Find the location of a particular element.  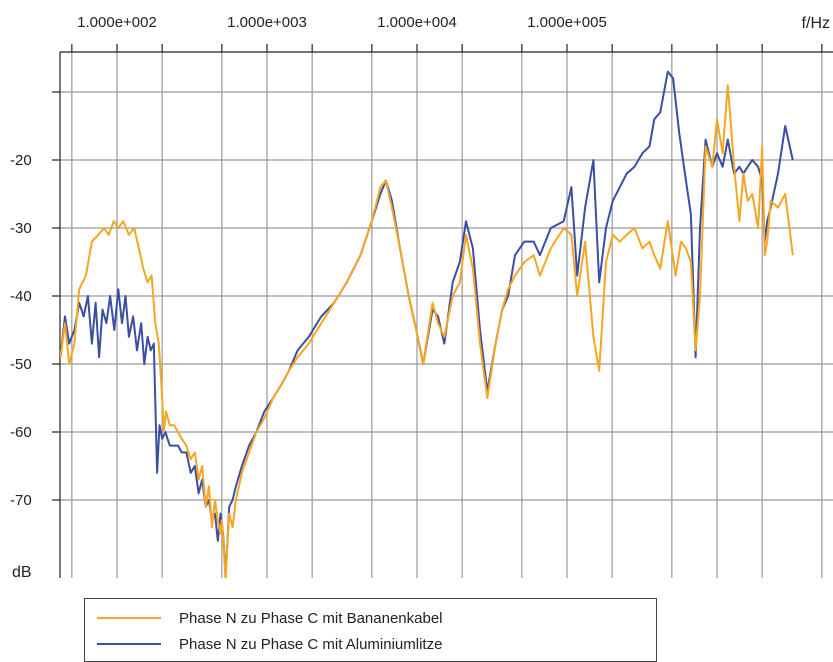

x-tick-label: 1.000e+002 is located at coordinates (117, 22).